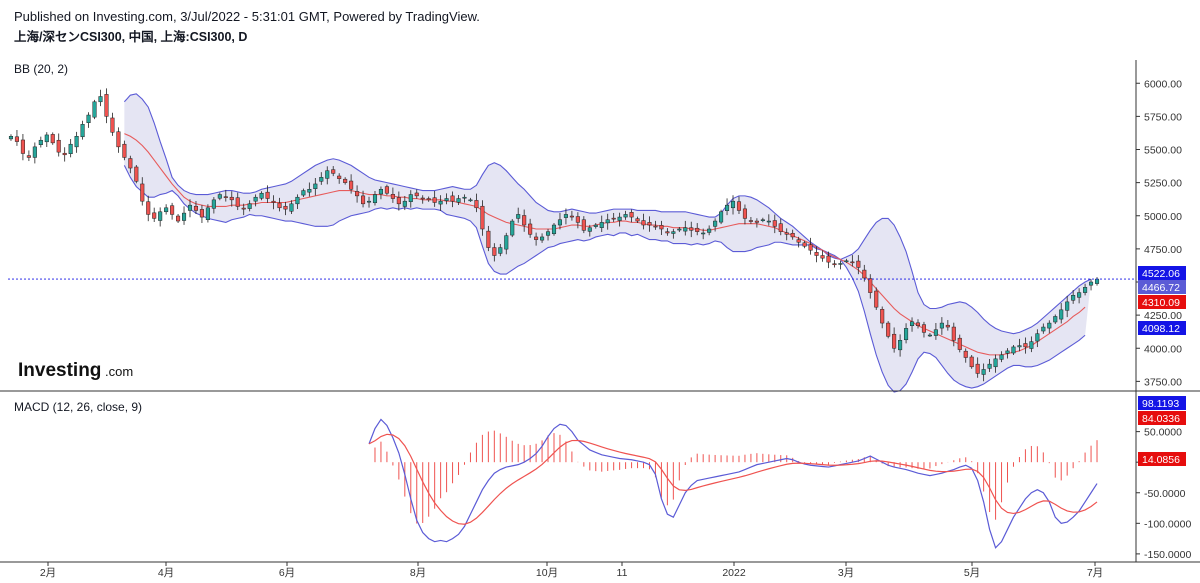  I want to click on macd-tick-label: 50.0000, so click(1163, 433).